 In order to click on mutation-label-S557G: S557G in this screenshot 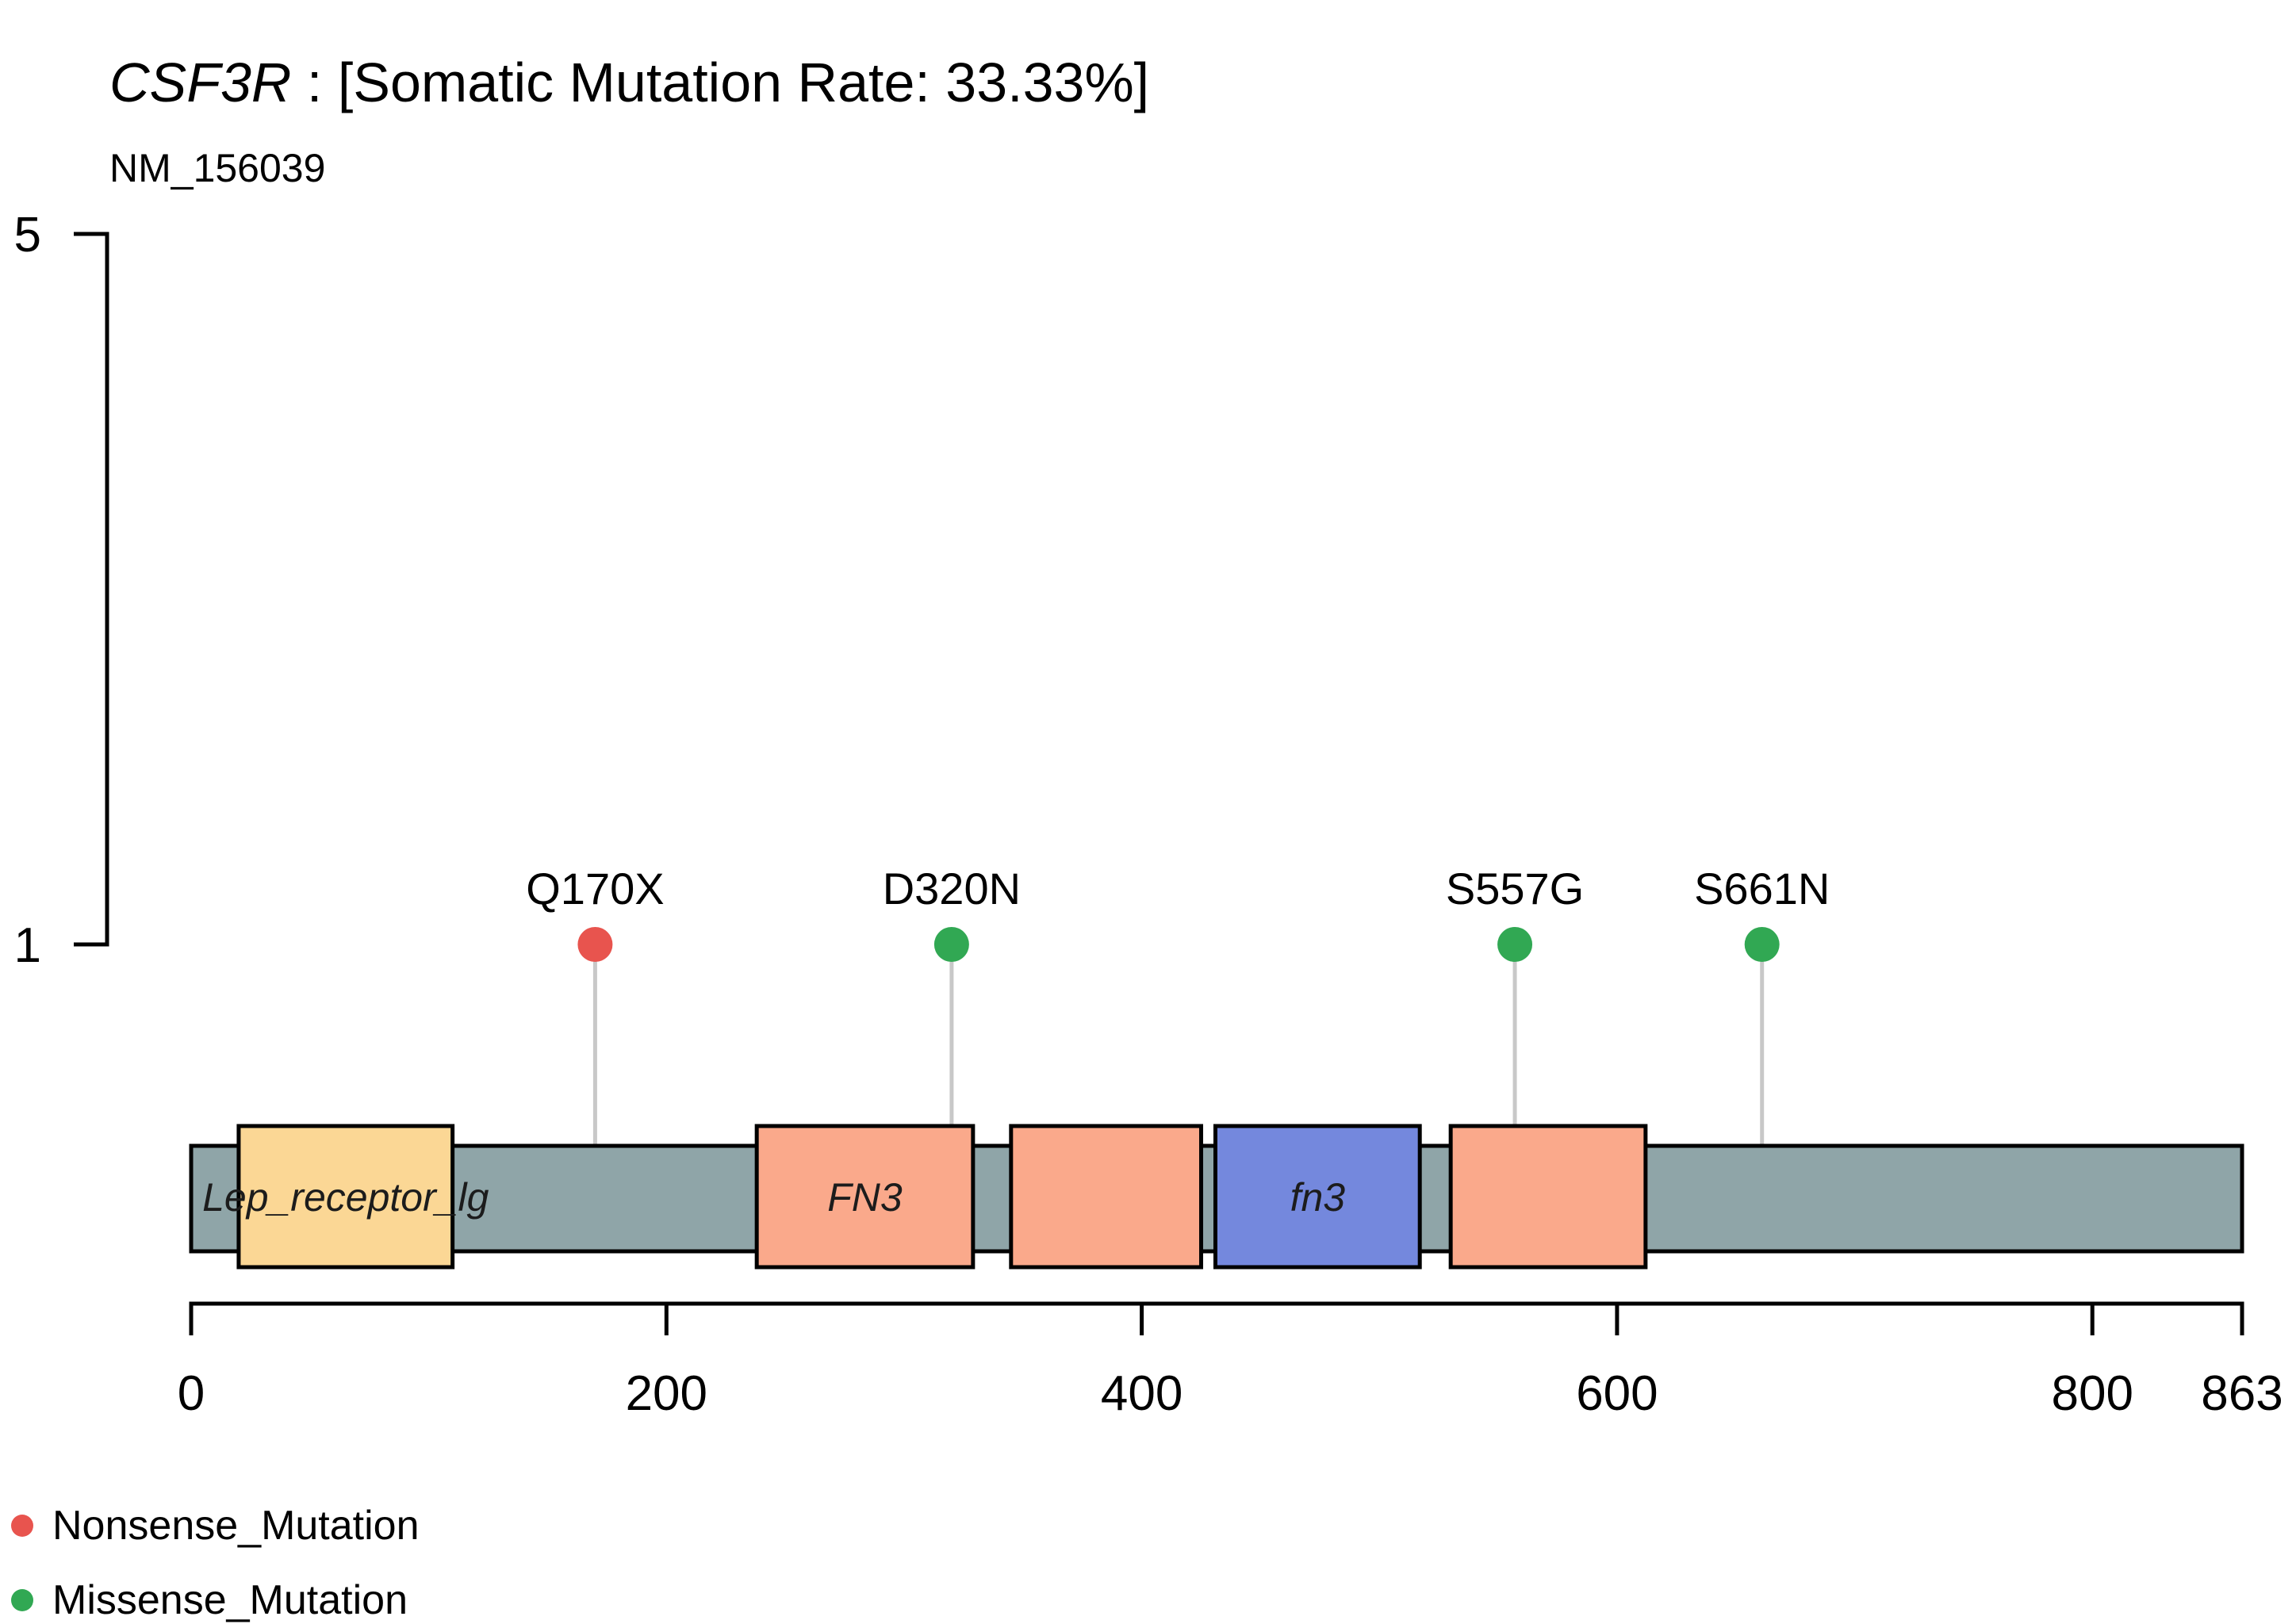, I will do `click(1515, 889)`.